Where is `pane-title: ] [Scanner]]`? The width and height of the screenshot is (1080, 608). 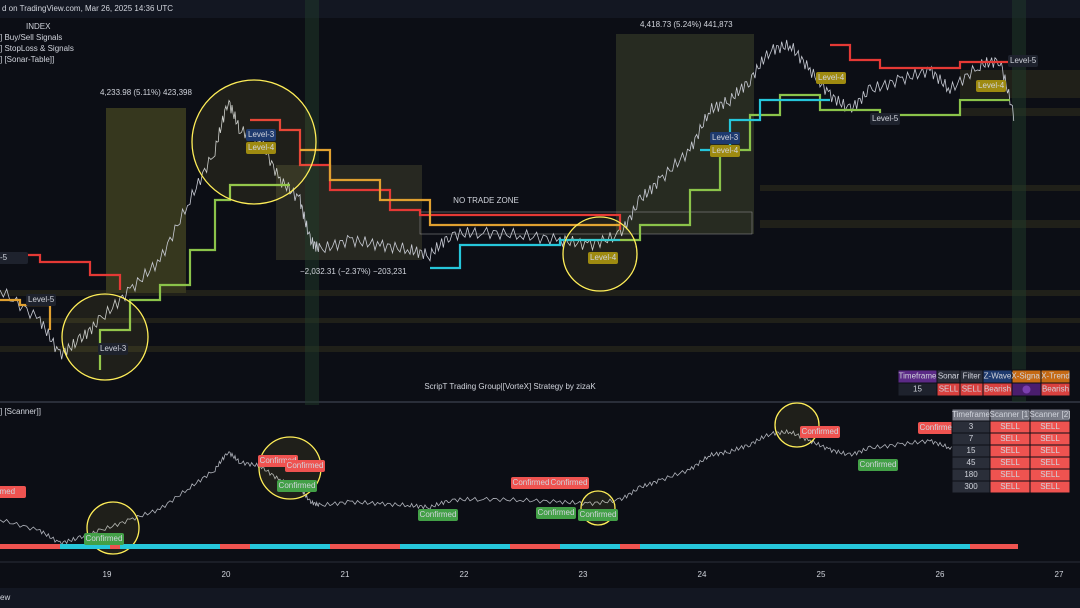 pane-title: ] [Scanner]] is located at coordinates (20, 411).